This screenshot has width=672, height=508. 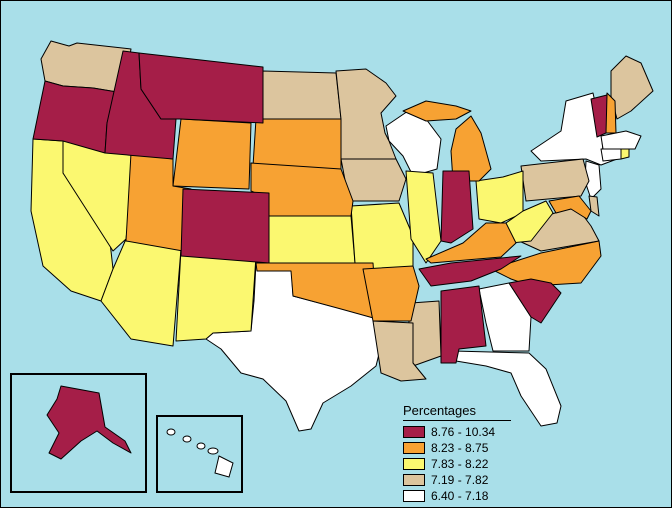 I want to click on state-alaska, so click(x=89, y=422).